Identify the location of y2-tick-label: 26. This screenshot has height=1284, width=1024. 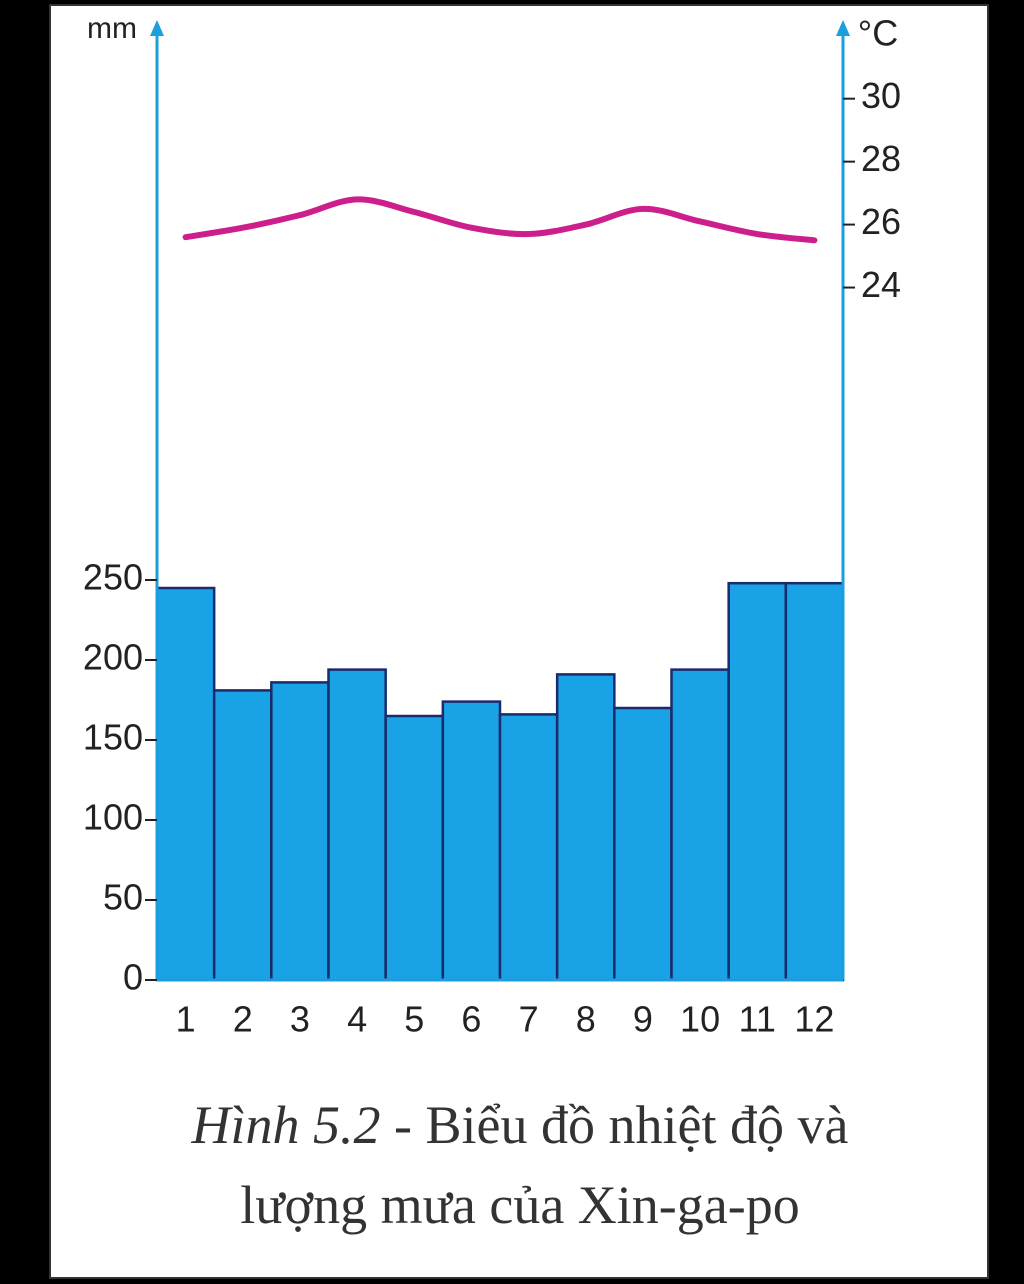
(881, 221).